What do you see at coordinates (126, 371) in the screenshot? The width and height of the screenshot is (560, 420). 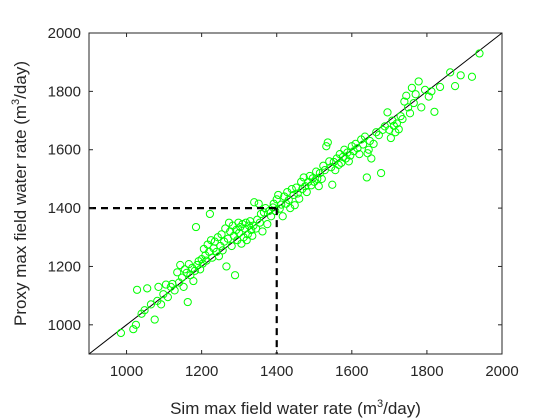 I see `x-tick-label: 1000` at bounding box center [126, 371].